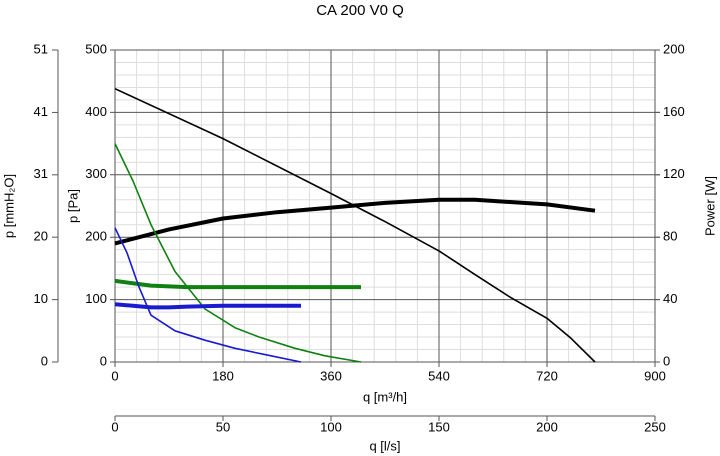  Describe the element at coordinates (223, 375) in the screenshot. I see `x-tick-label: 180` at that location.